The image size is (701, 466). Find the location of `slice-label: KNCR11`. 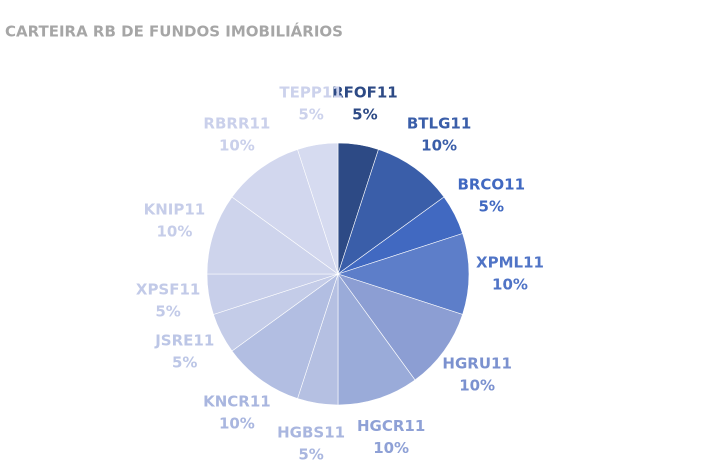

slice-label: KNCR11 is located at coordinates (237, 402).